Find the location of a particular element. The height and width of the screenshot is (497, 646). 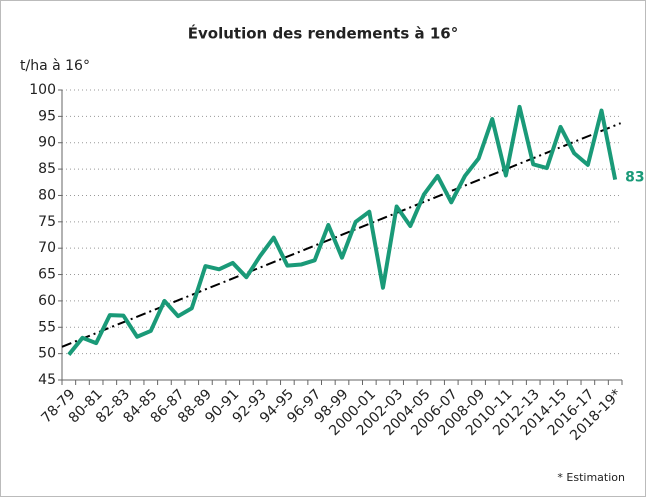

y-tick-label: 65 is located at coordinates (47, 275).